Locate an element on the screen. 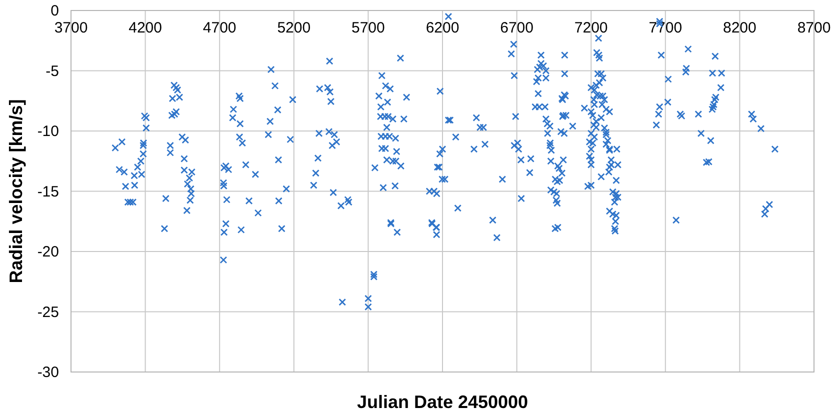 The width and height of the screenshot is (833, 415). x-tick-label: 7200 is located at coordinates (591, 28).